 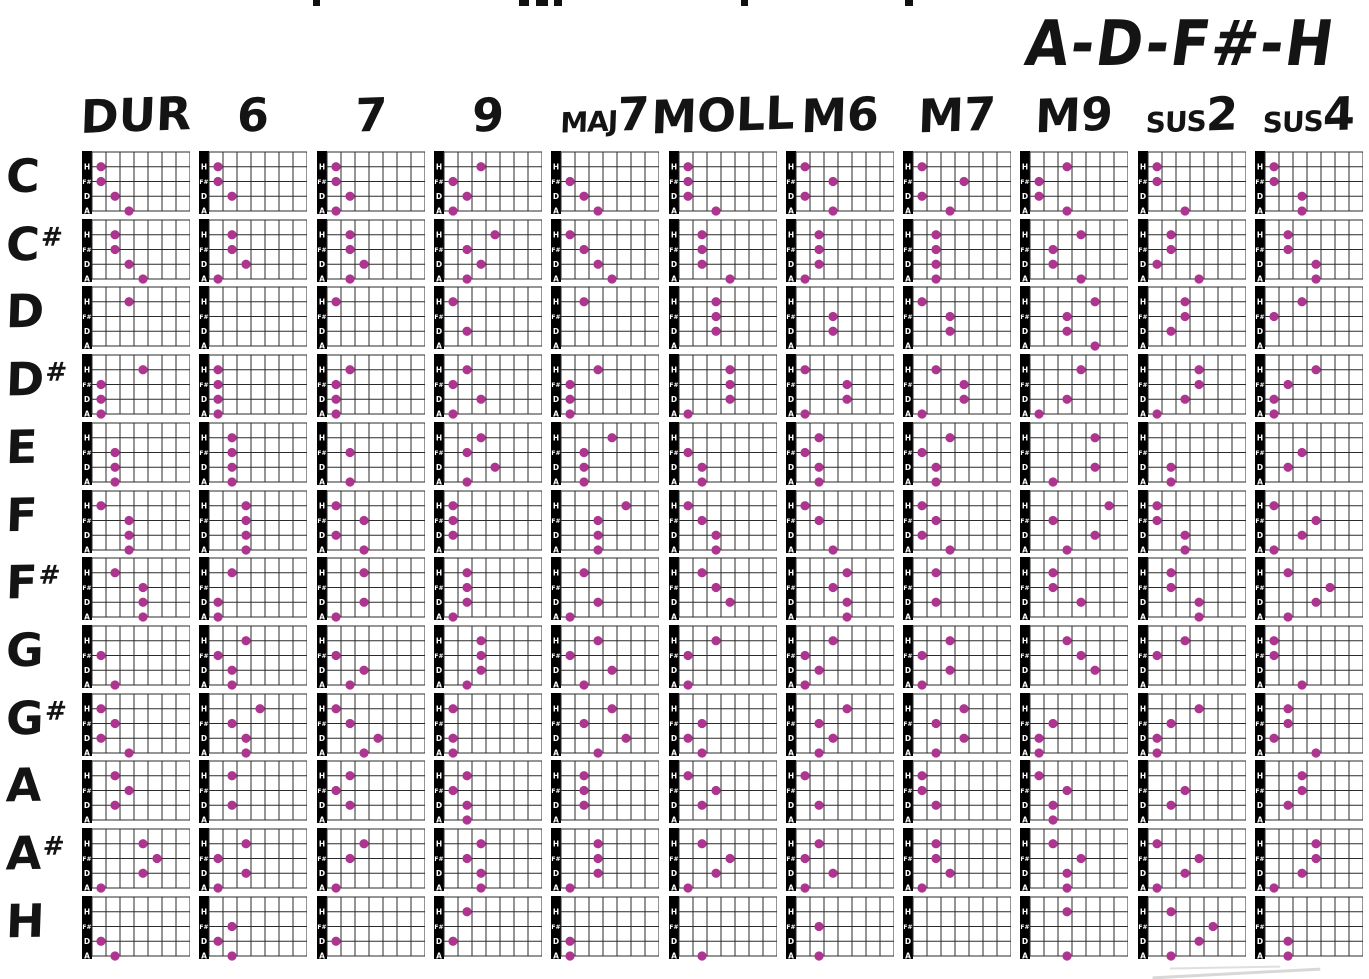 I want to click on chord-F#-6: H F# D A, so click(x=253, y=589).